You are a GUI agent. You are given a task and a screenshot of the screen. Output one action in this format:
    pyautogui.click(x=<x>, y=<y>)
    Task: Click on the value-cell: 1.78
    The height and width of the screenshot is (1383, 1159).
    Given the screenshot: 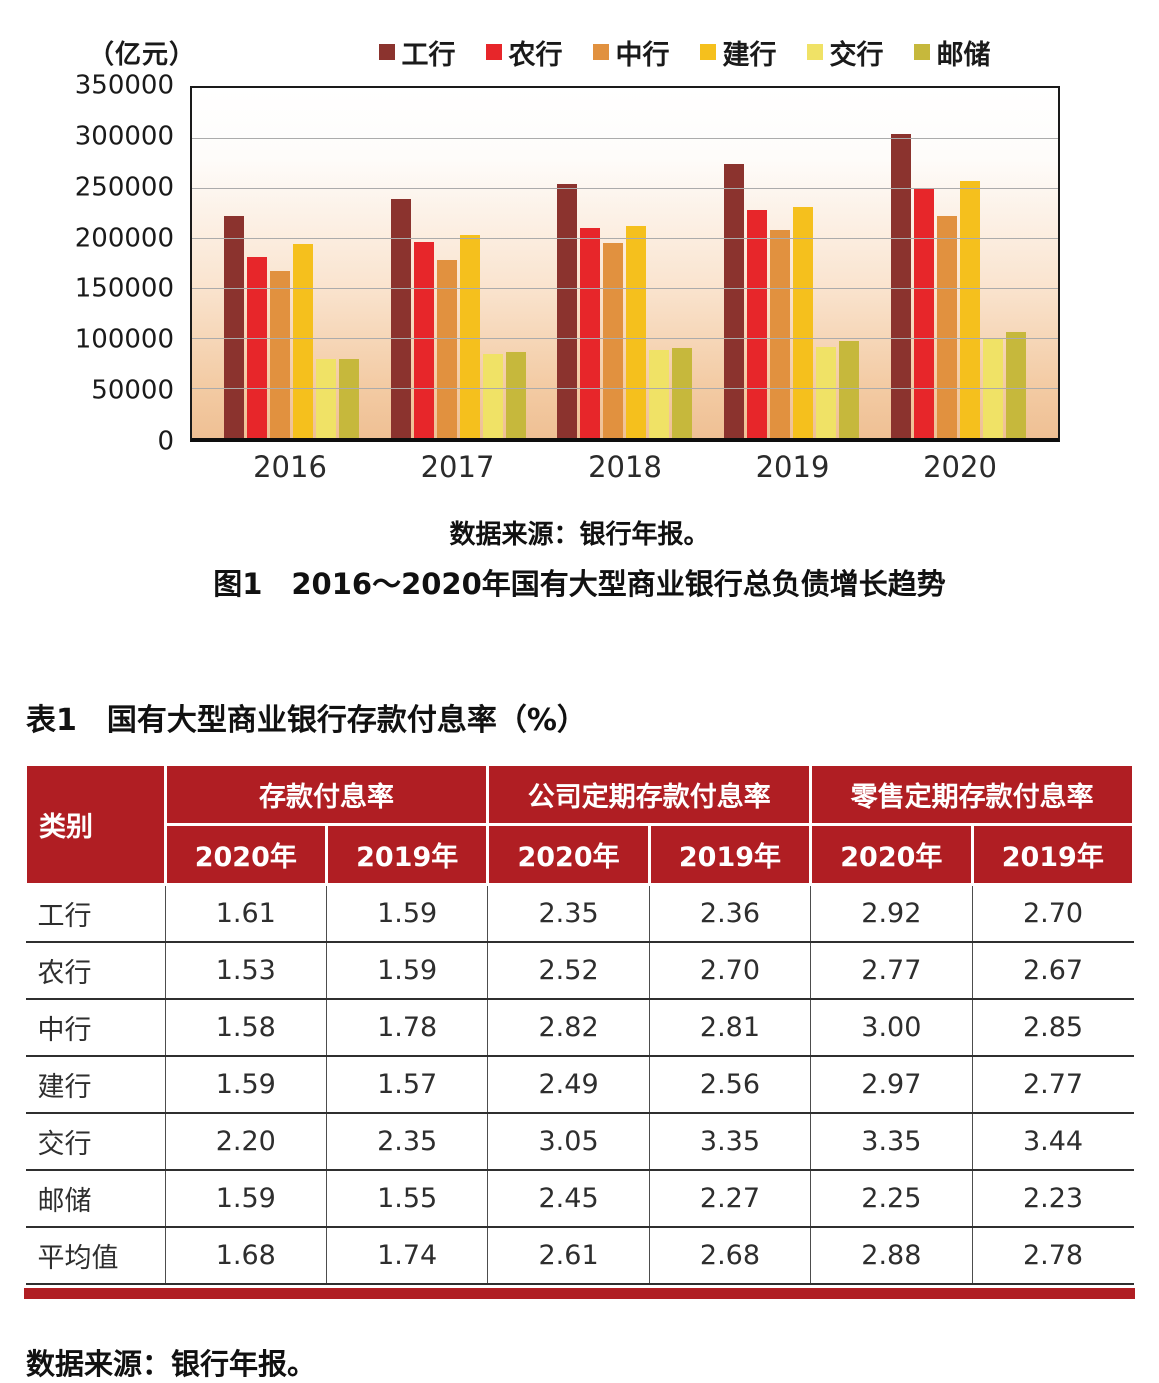 What is the action you would take?
    pyautogui.click(x=406, y=1027)
    